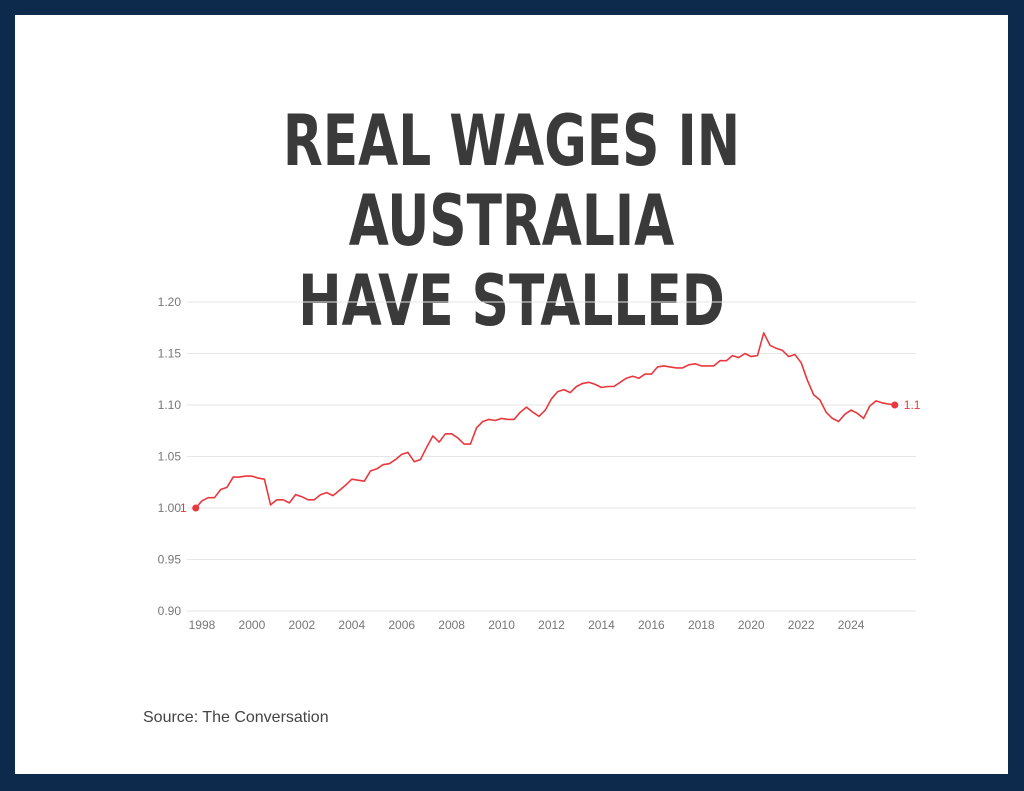 The image size is (1024, 791). I want to click on y-tick-label: 1.15, so click(170, 354).